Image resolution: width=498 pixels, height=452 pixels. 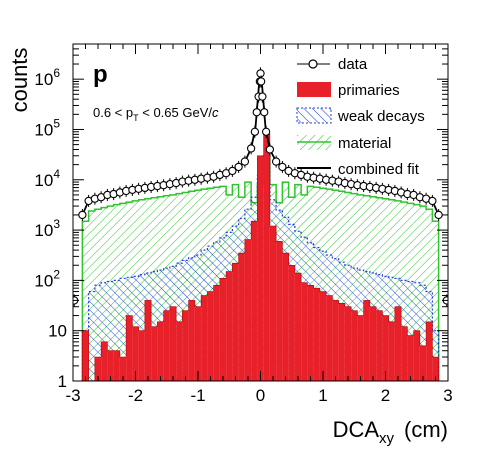 What do you see at coordinates (385, 395) in the screenshot?
I see `x-tick-label-5: 2` at bounding box center [385, 395].